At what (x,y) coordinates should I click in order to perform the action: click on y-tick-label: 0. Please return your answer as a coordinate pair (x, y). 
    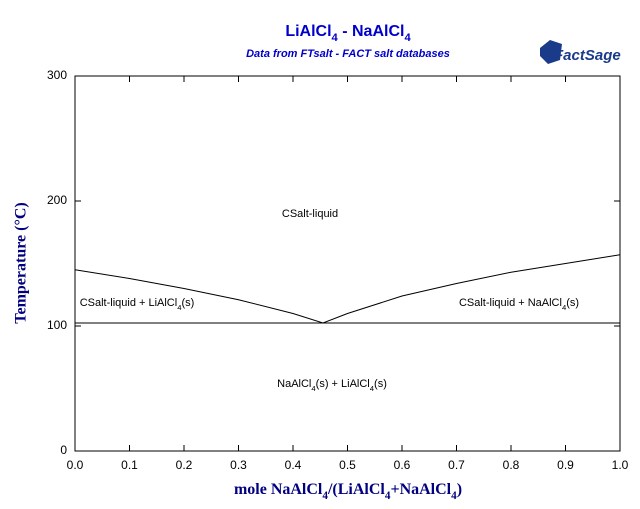
    Looking at the image, I should click on (63, 450).